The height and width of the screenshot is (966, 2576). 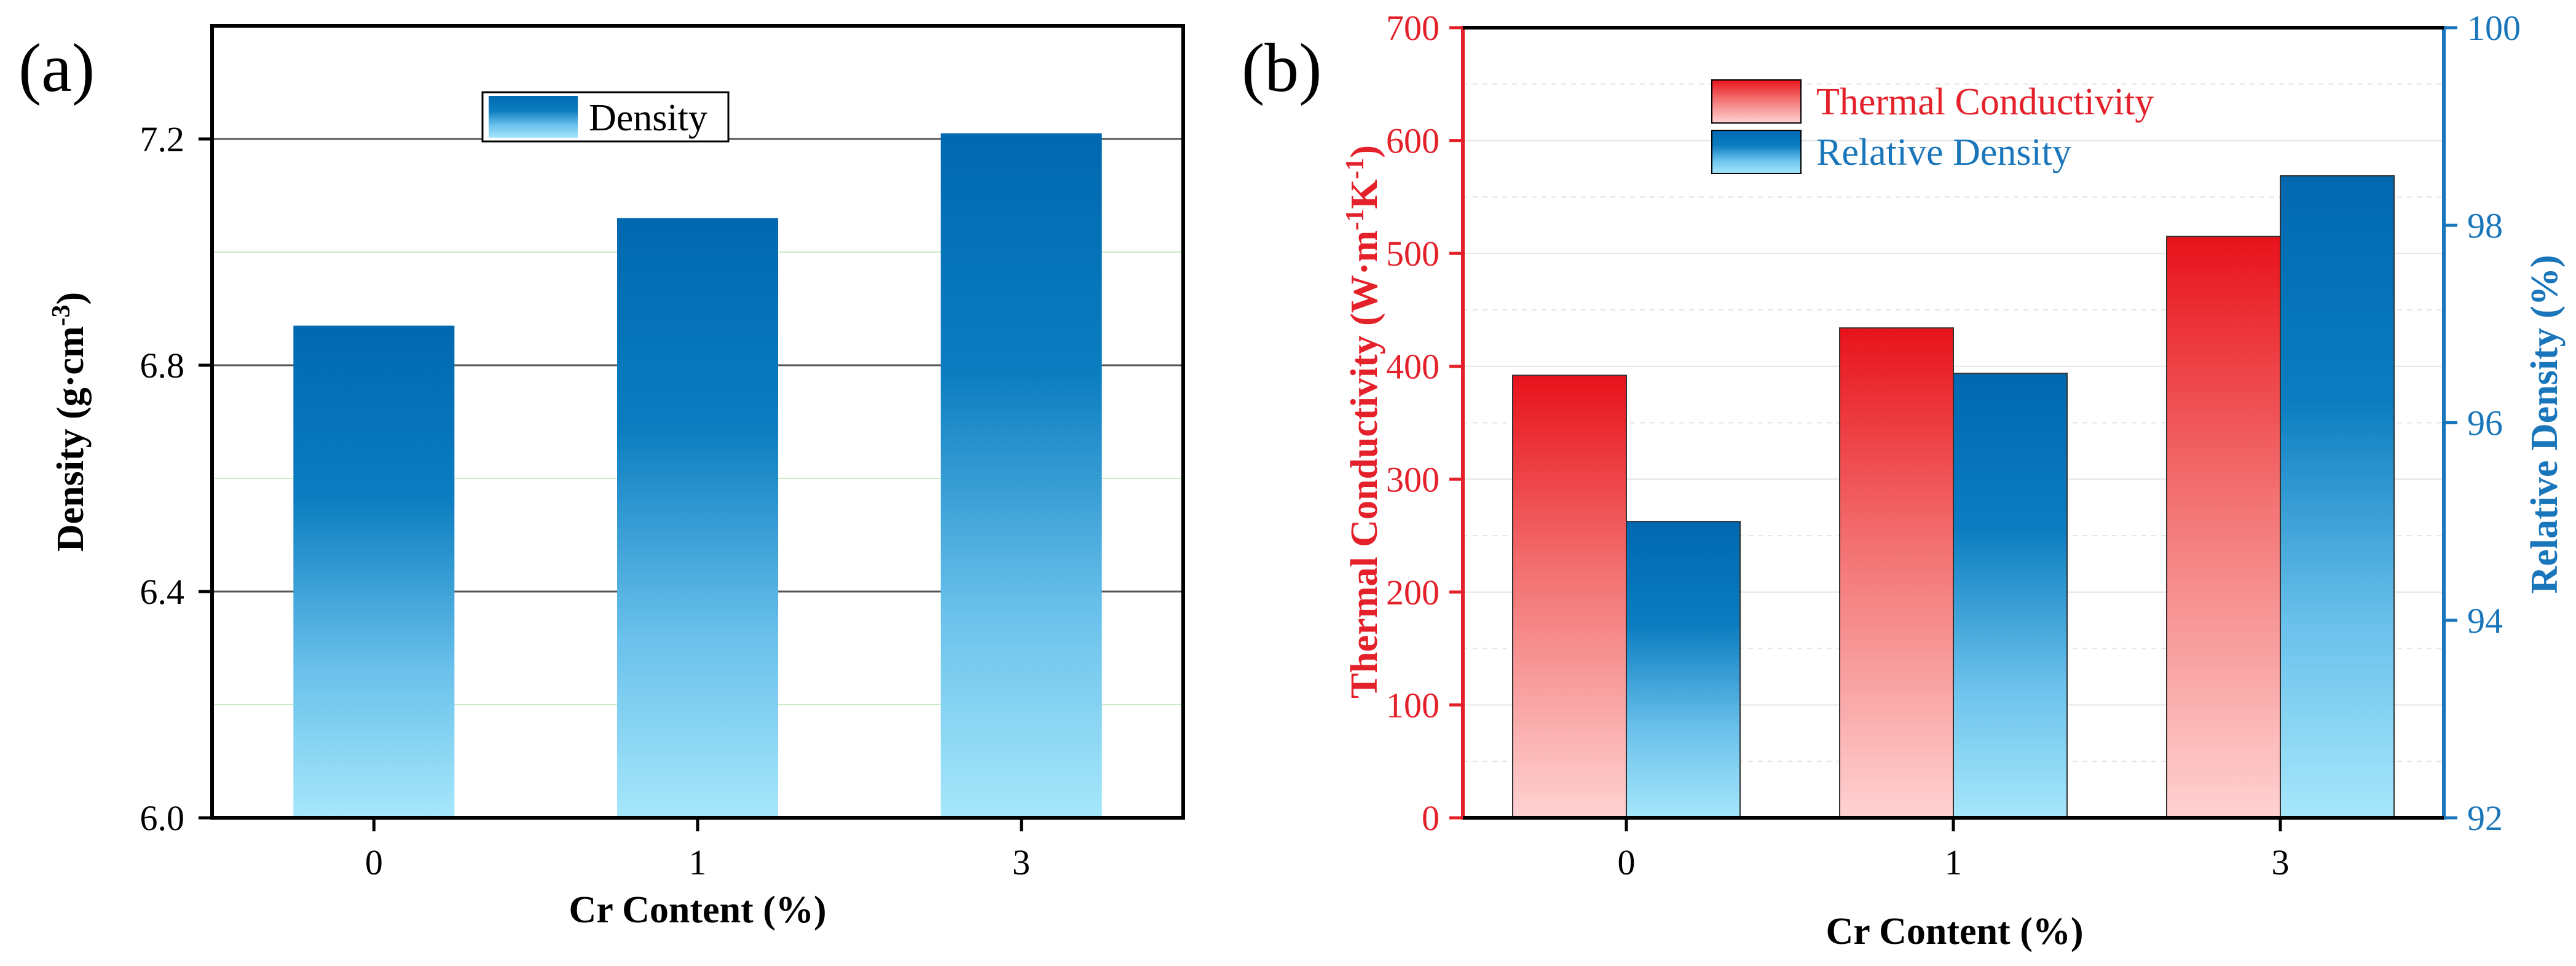 I want to click on panel-b-right-y-tick-label: 98, so click(x=2485, y=225).